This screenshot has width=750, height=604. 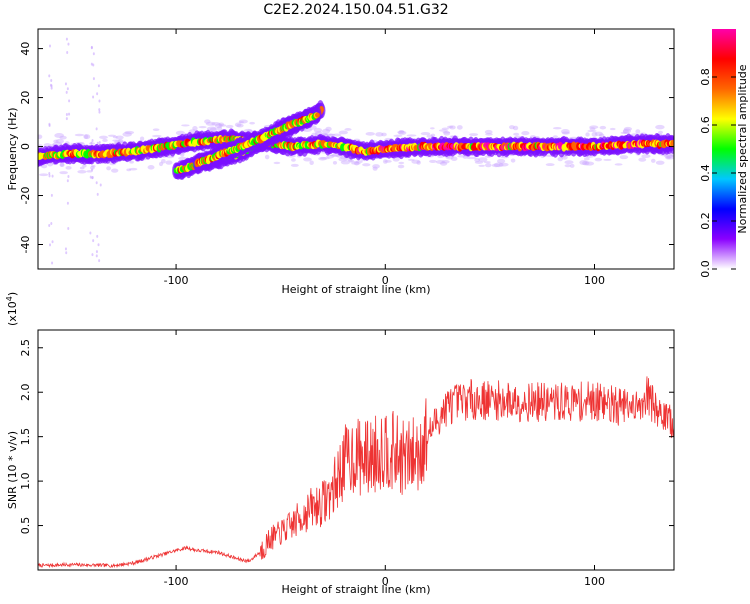 I want to click on snr-x-tick-label: 100, so click(x=594, y=581).